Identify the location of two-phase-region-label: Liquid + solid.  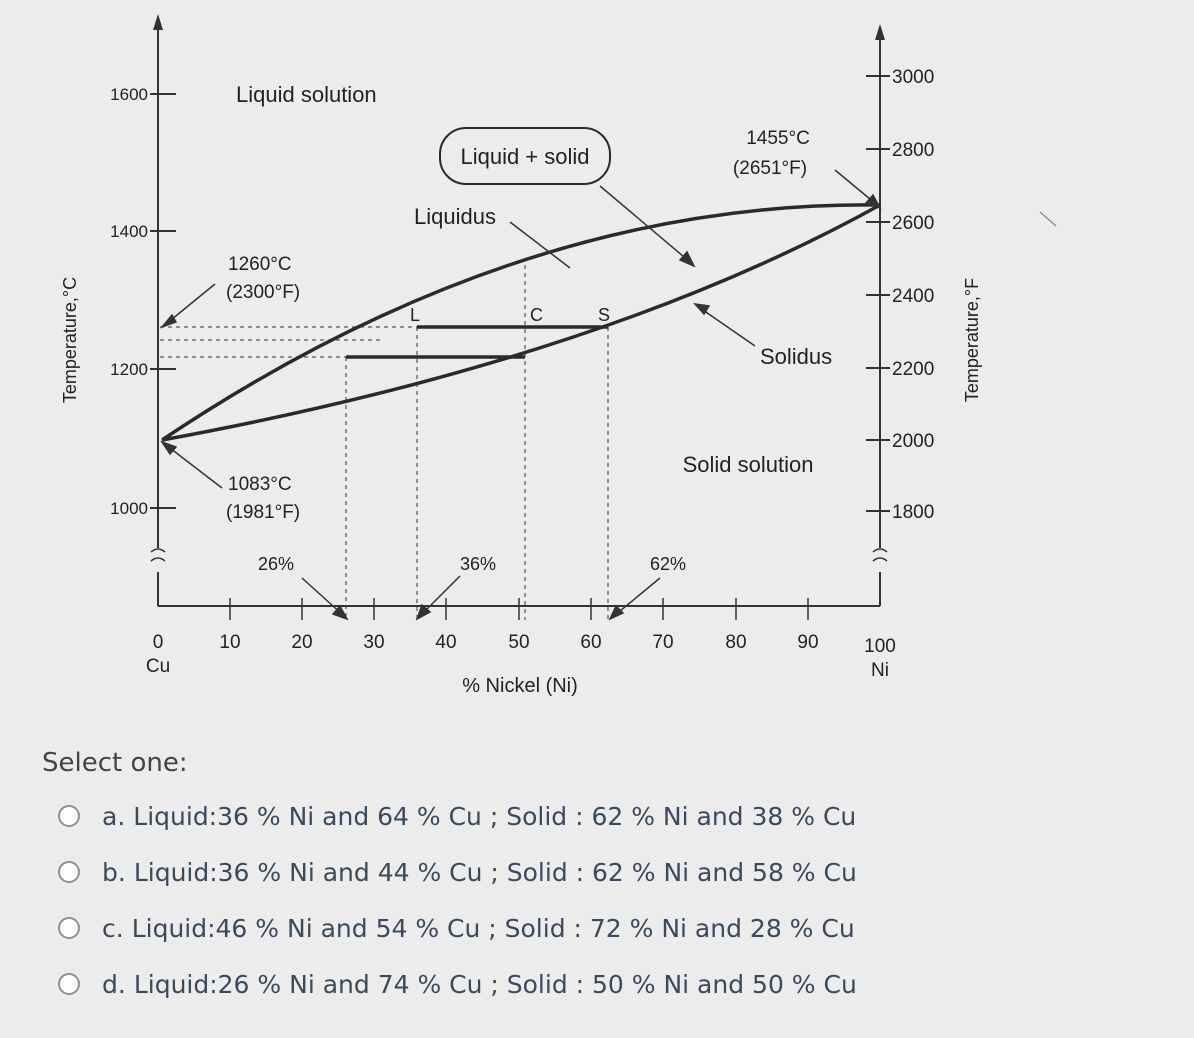
(524, 156).